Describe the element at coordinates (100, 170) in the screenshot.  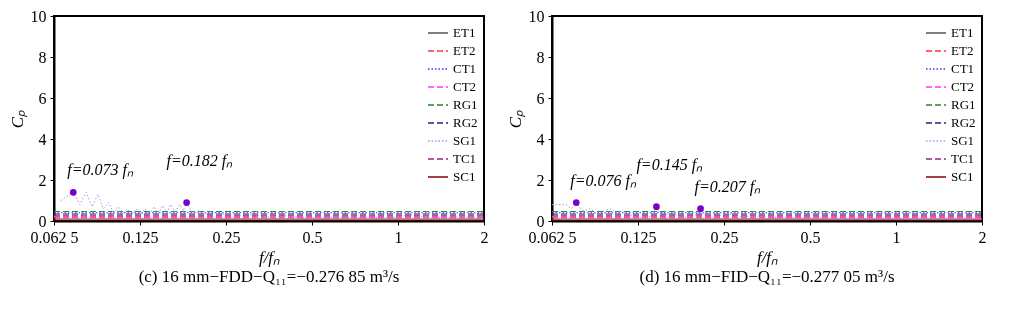
I see `annotation: f=0.073 fₙ` at that location.